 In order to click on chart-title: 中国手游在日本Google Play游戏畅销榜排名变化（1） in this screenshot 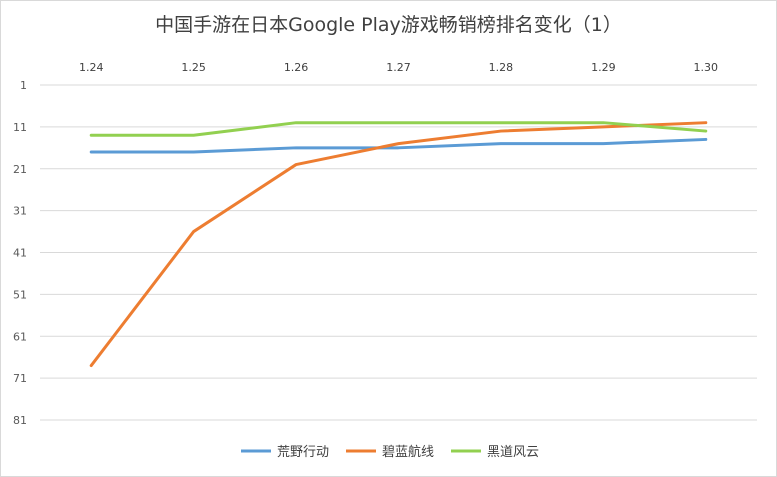, I will do `click(388, 25)`.